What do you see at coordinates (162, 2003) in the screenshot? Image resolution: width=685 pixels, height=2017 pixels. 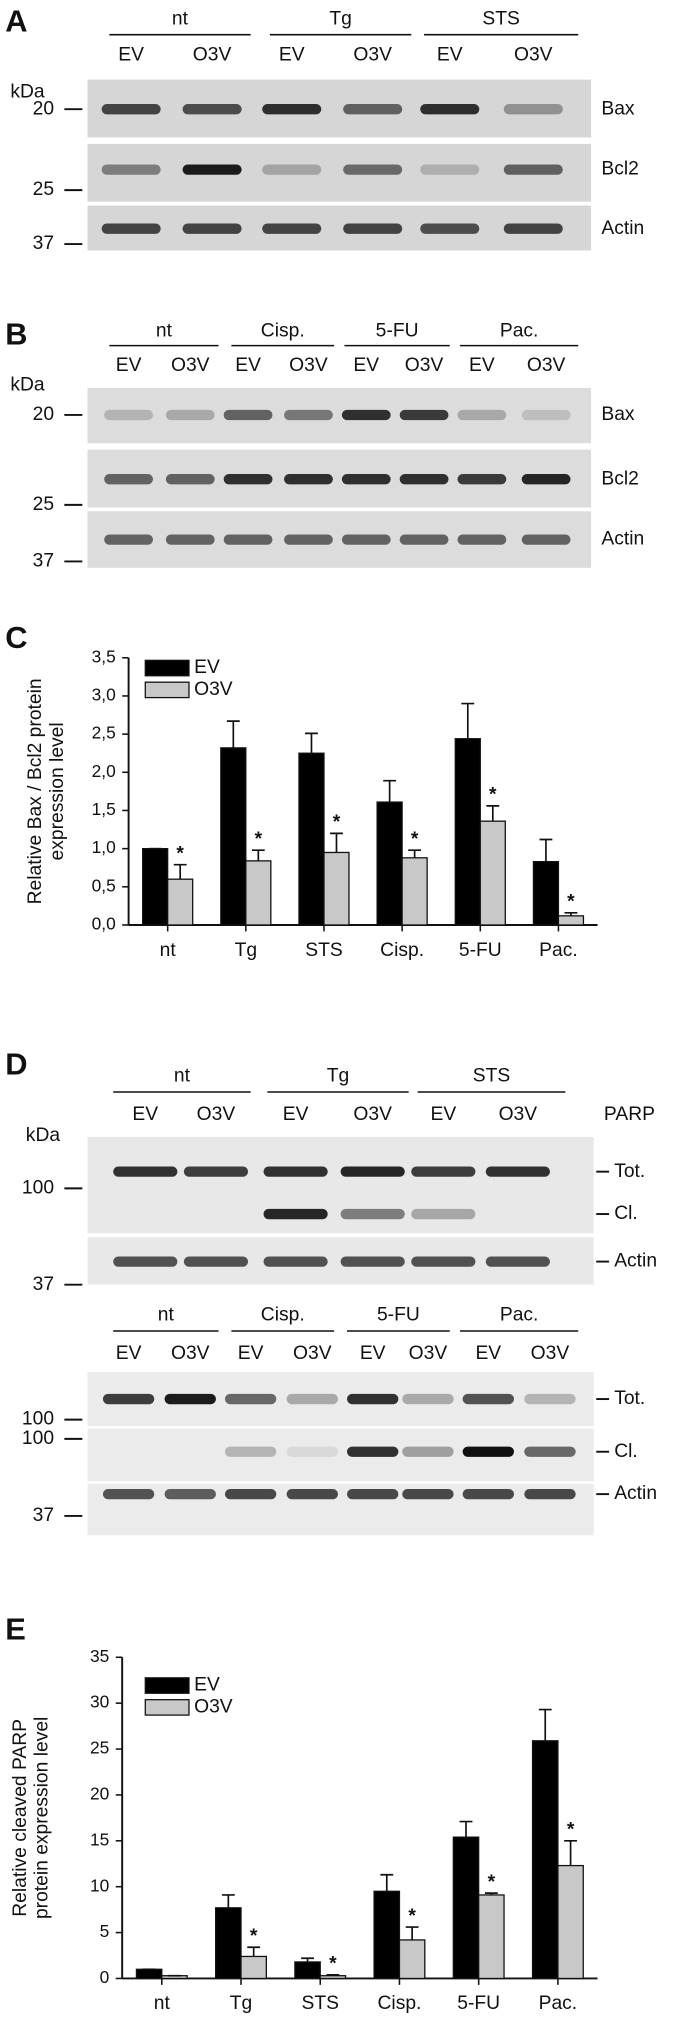 I see `x-tick-label: nt` at bounding box center [162, 2003].